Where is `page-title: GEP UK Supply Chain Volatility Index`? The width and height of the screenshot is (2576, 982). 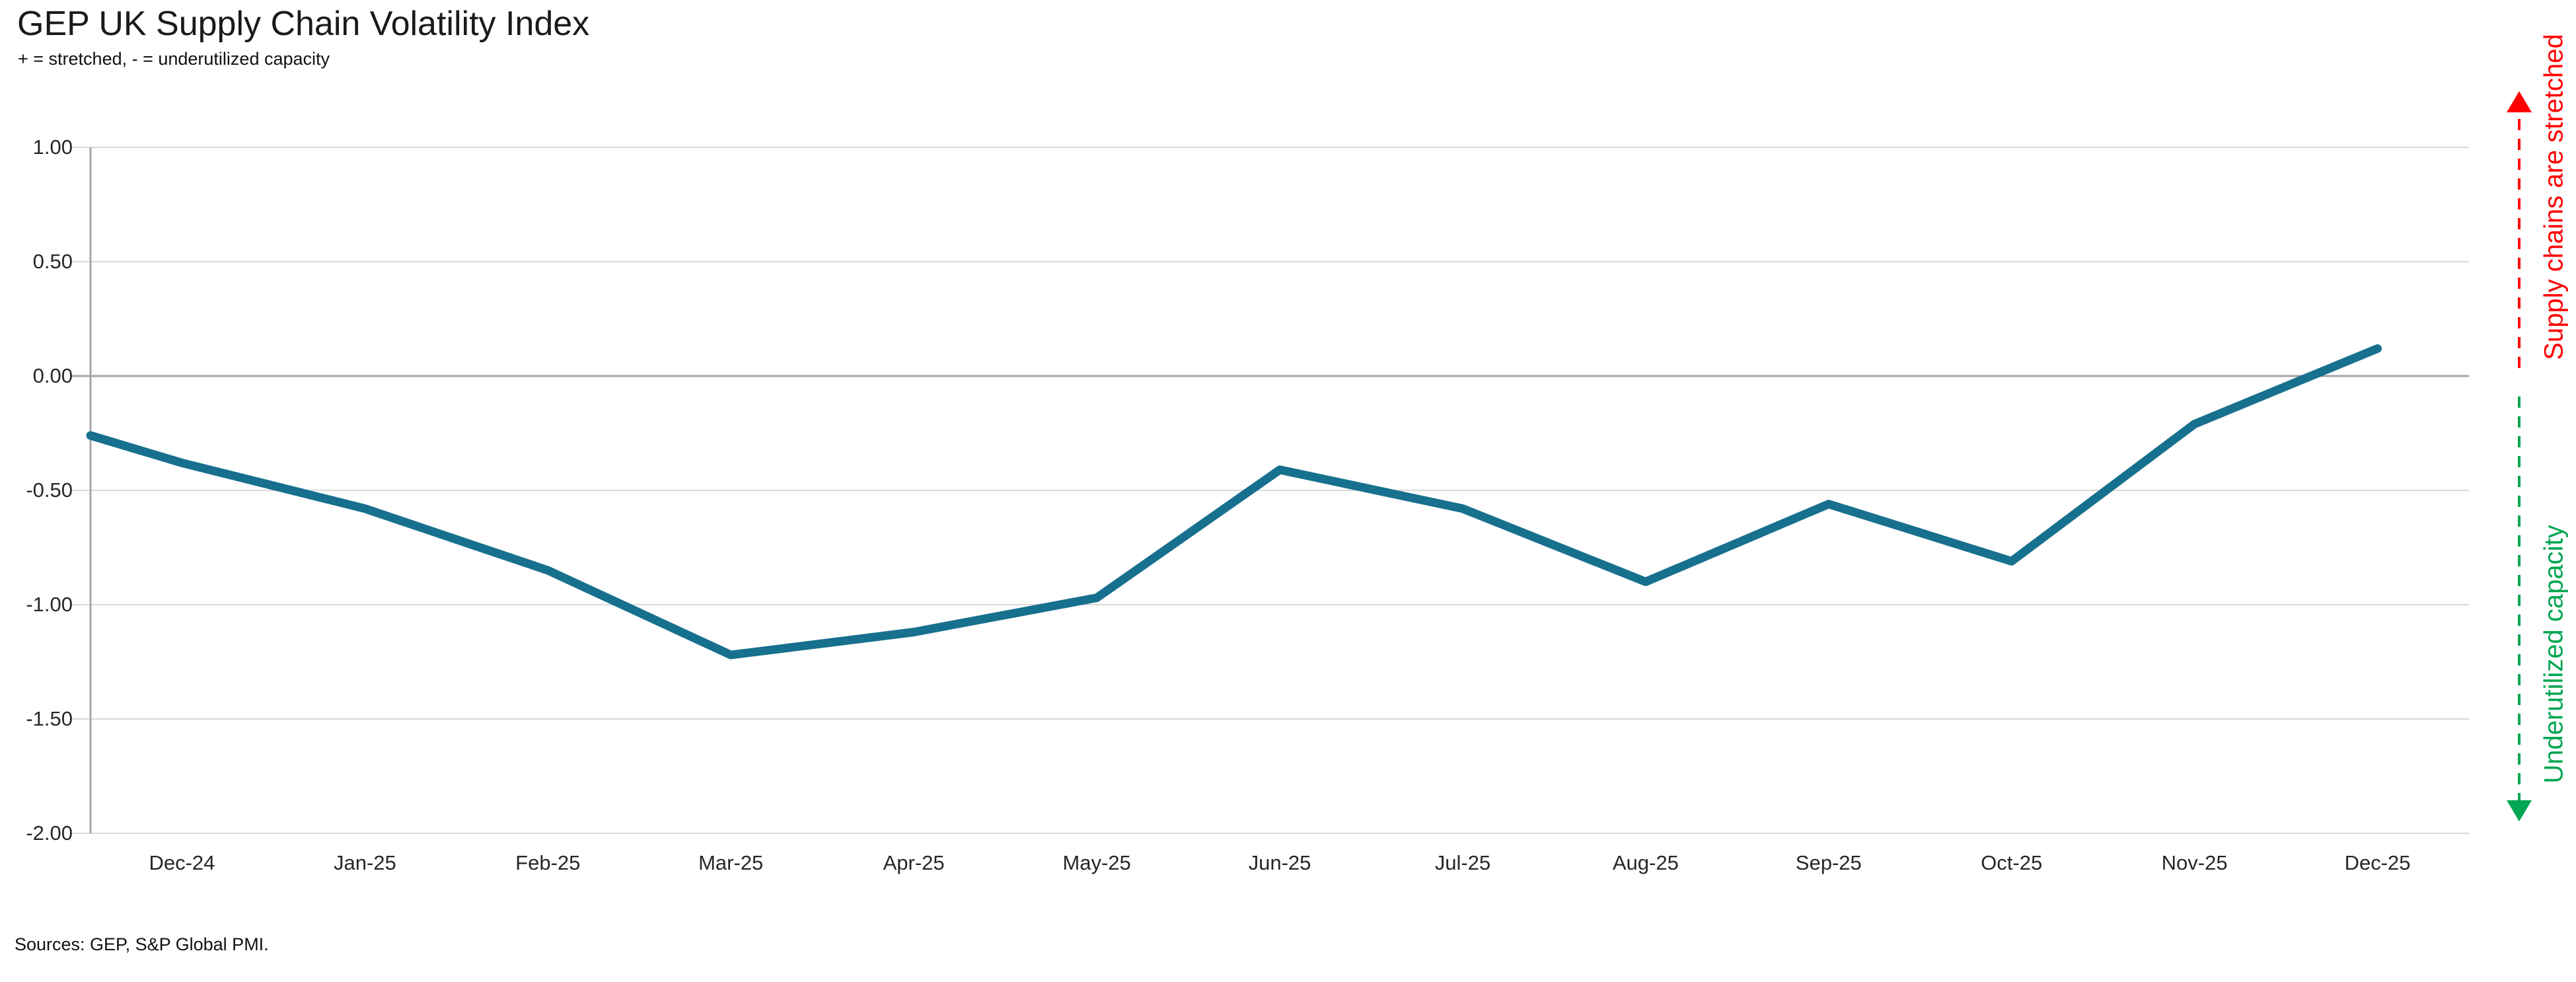 page-title: GEP UK Supply Chain Volatility Index is located at coordinates (303, 24).